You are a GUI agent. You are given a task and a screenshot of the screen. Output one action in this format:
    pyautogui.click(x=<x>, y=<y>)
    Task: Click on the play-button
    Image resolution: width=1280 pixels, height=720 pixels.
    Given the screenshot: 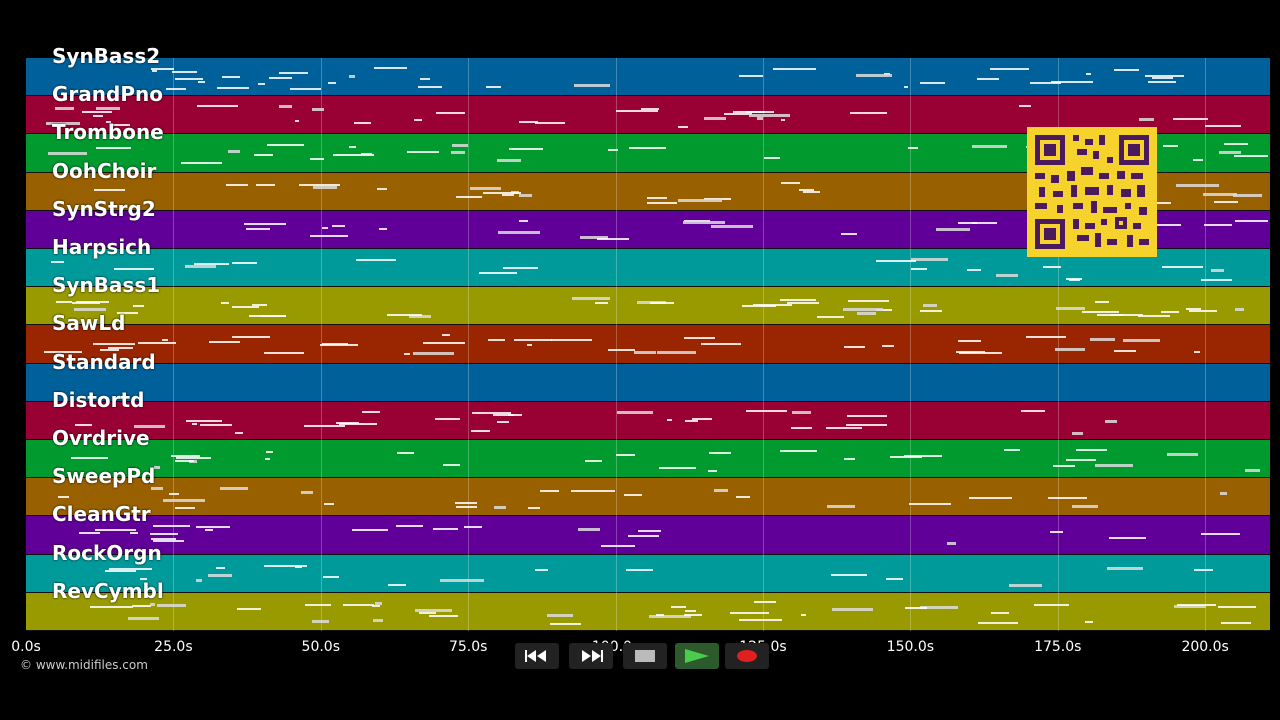 What is the action you would take?
    pyautogui.click(x=697, y=656)
    